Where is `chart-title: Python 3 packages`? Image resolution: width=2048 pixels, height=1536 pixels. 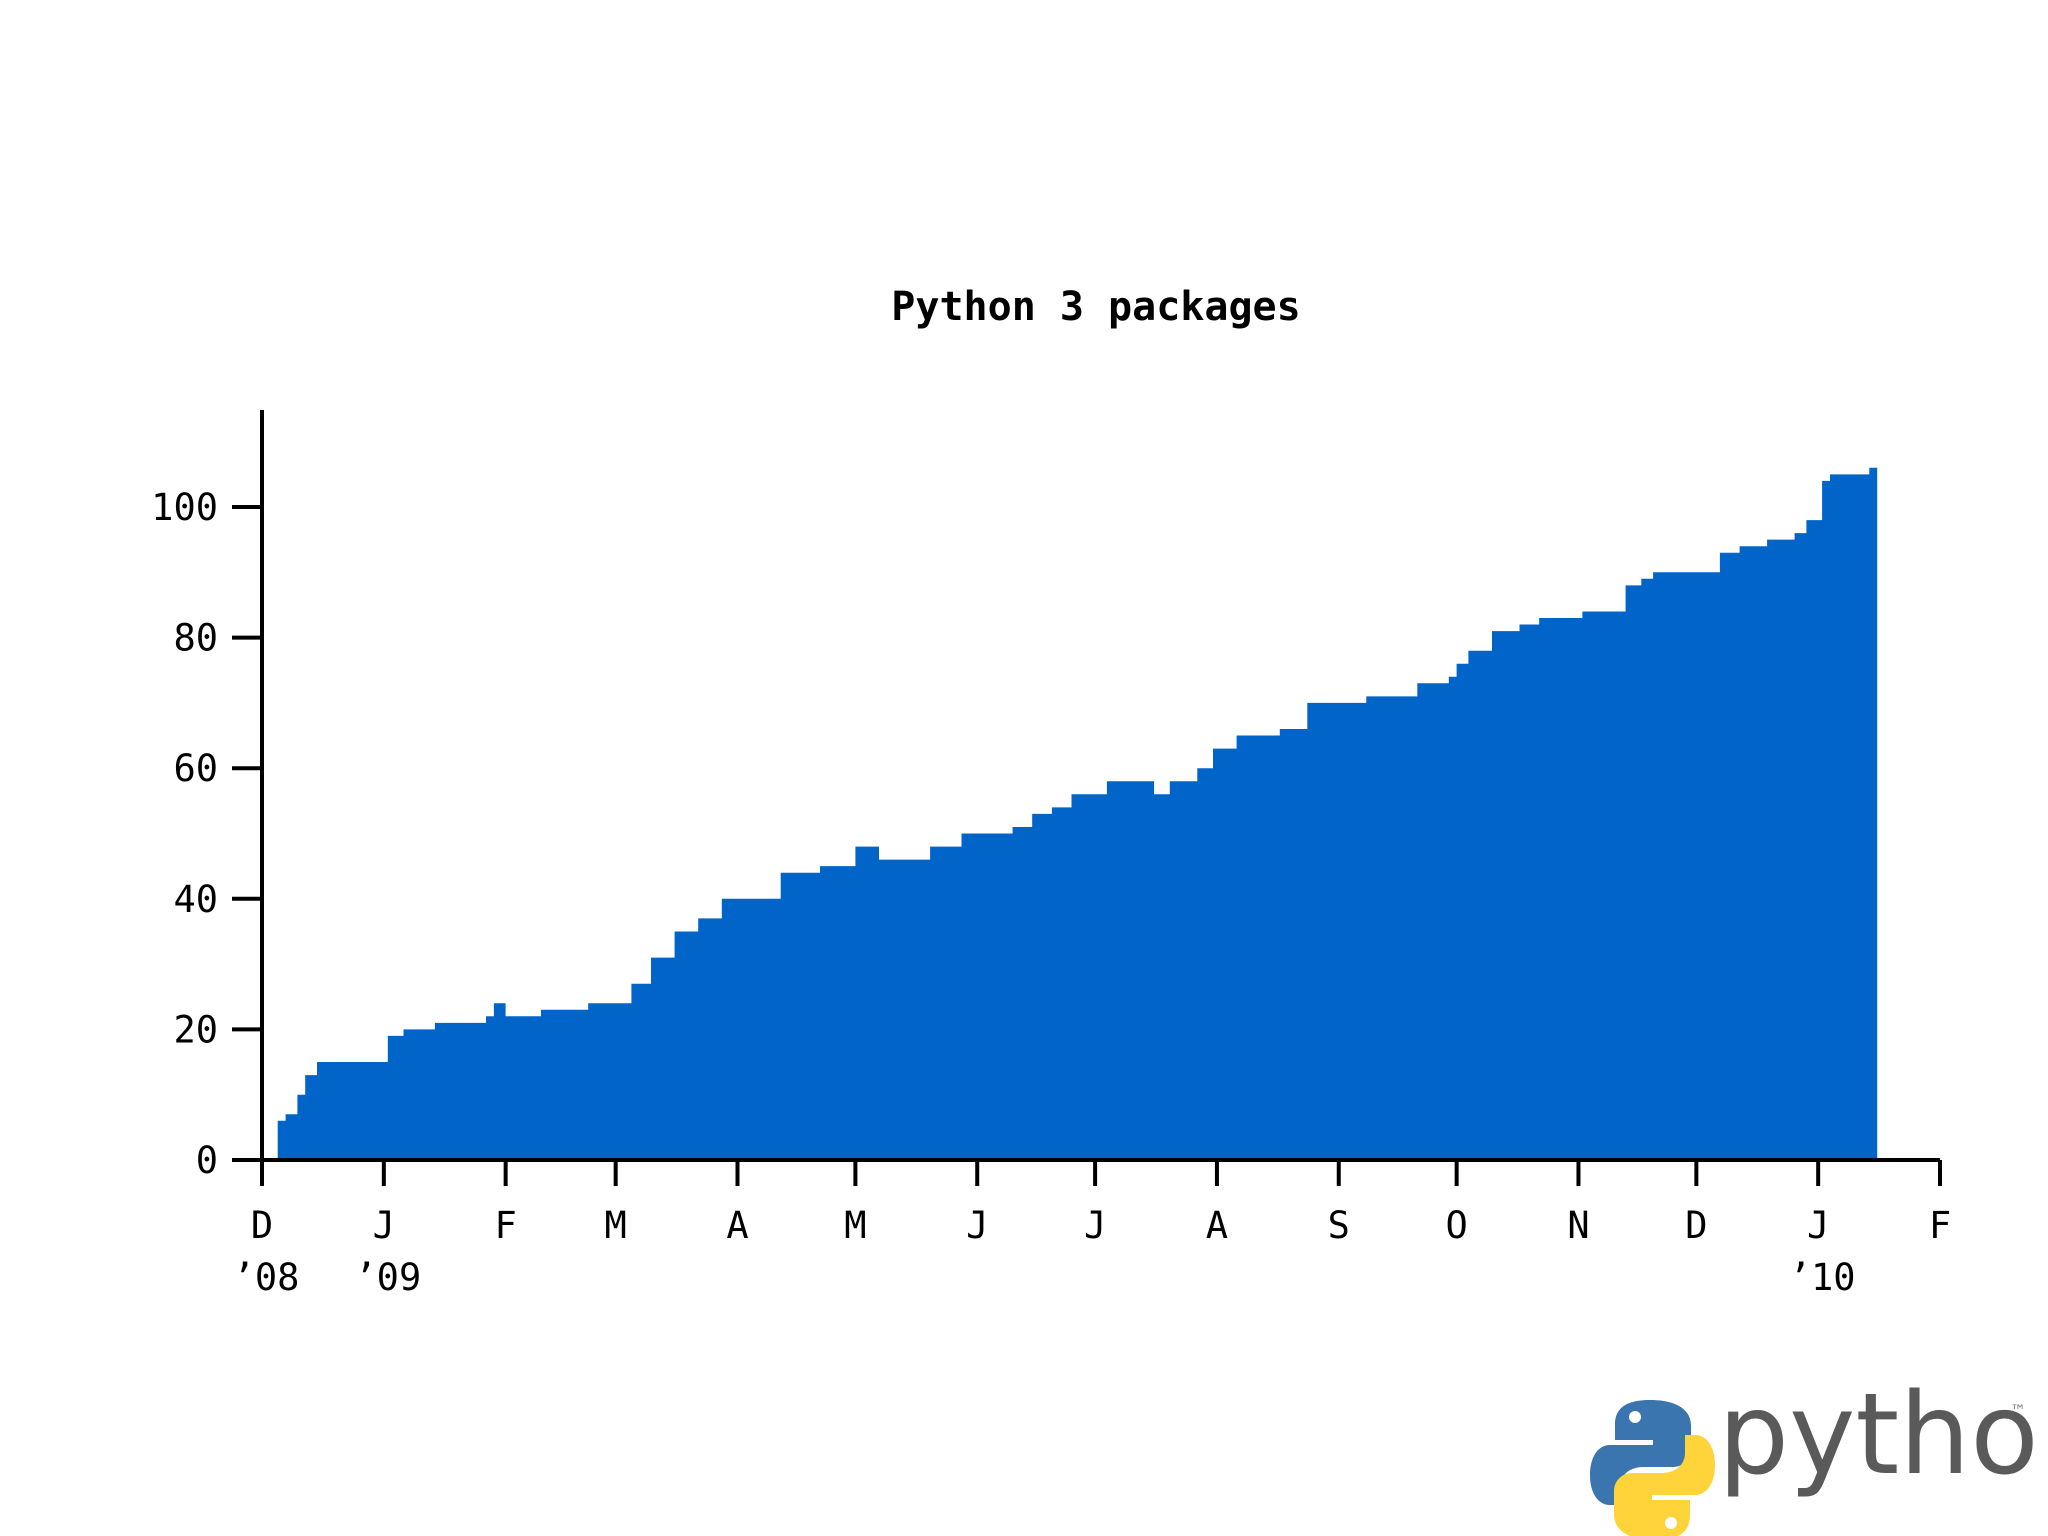
chart-title: Python 3 packages is located at coordinates (1095, 307).